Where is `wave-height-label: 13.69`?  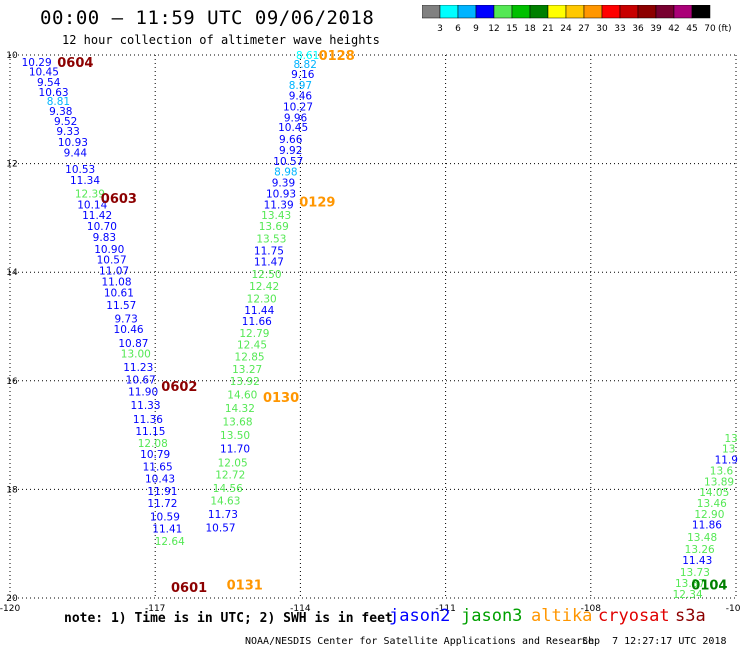 wave-height-label: 13.69 is located at coordinates (274, 227).